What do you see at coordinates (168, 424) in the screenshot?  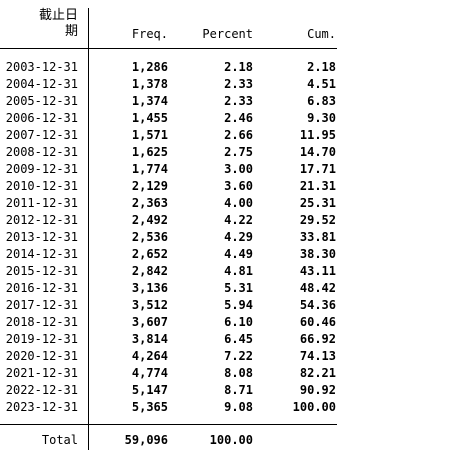 I see `total-horizontal-divider` at bounding box center [168, 424].